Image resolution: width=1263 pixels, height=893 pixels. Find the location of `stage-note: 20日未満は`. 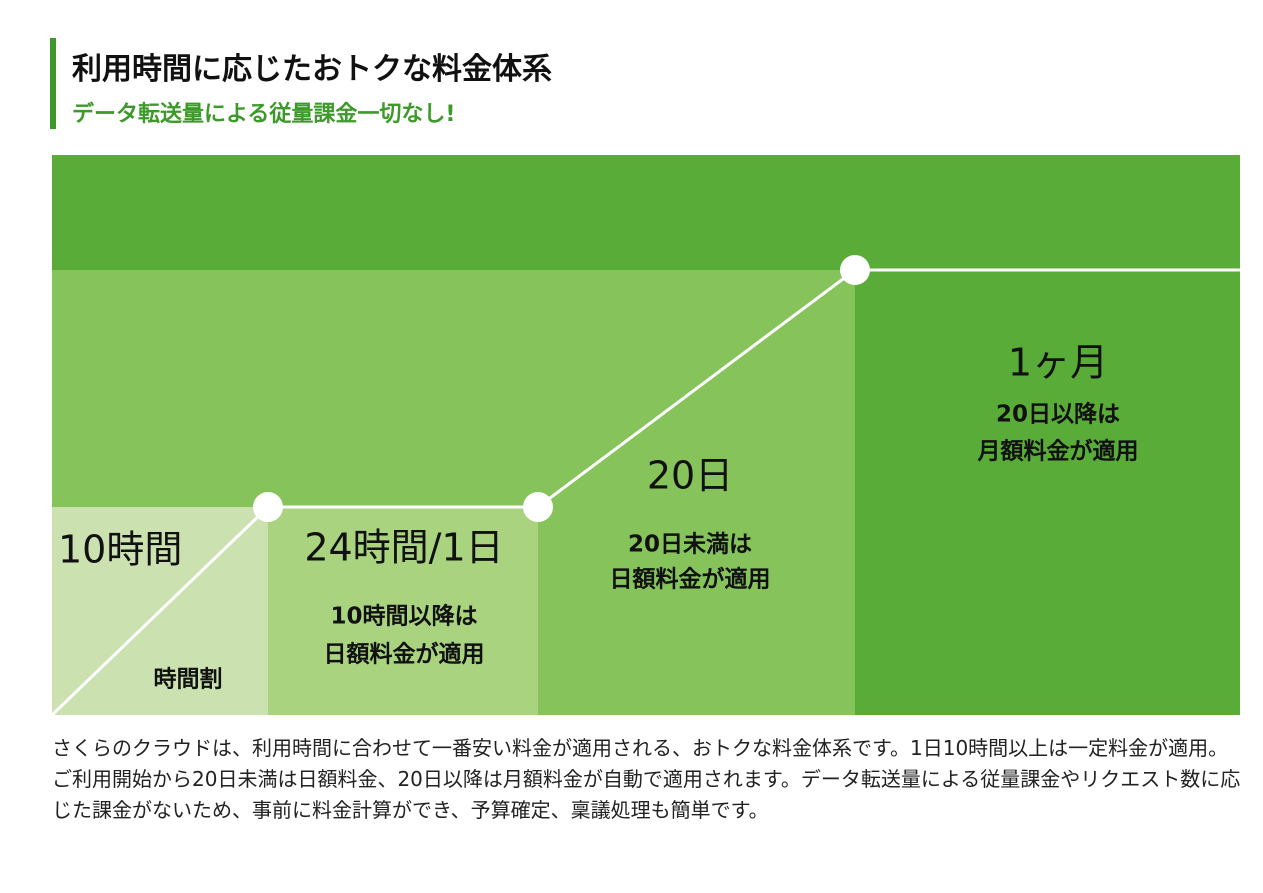

stage-note: 20日未満は is located at coordinates (690, 545).